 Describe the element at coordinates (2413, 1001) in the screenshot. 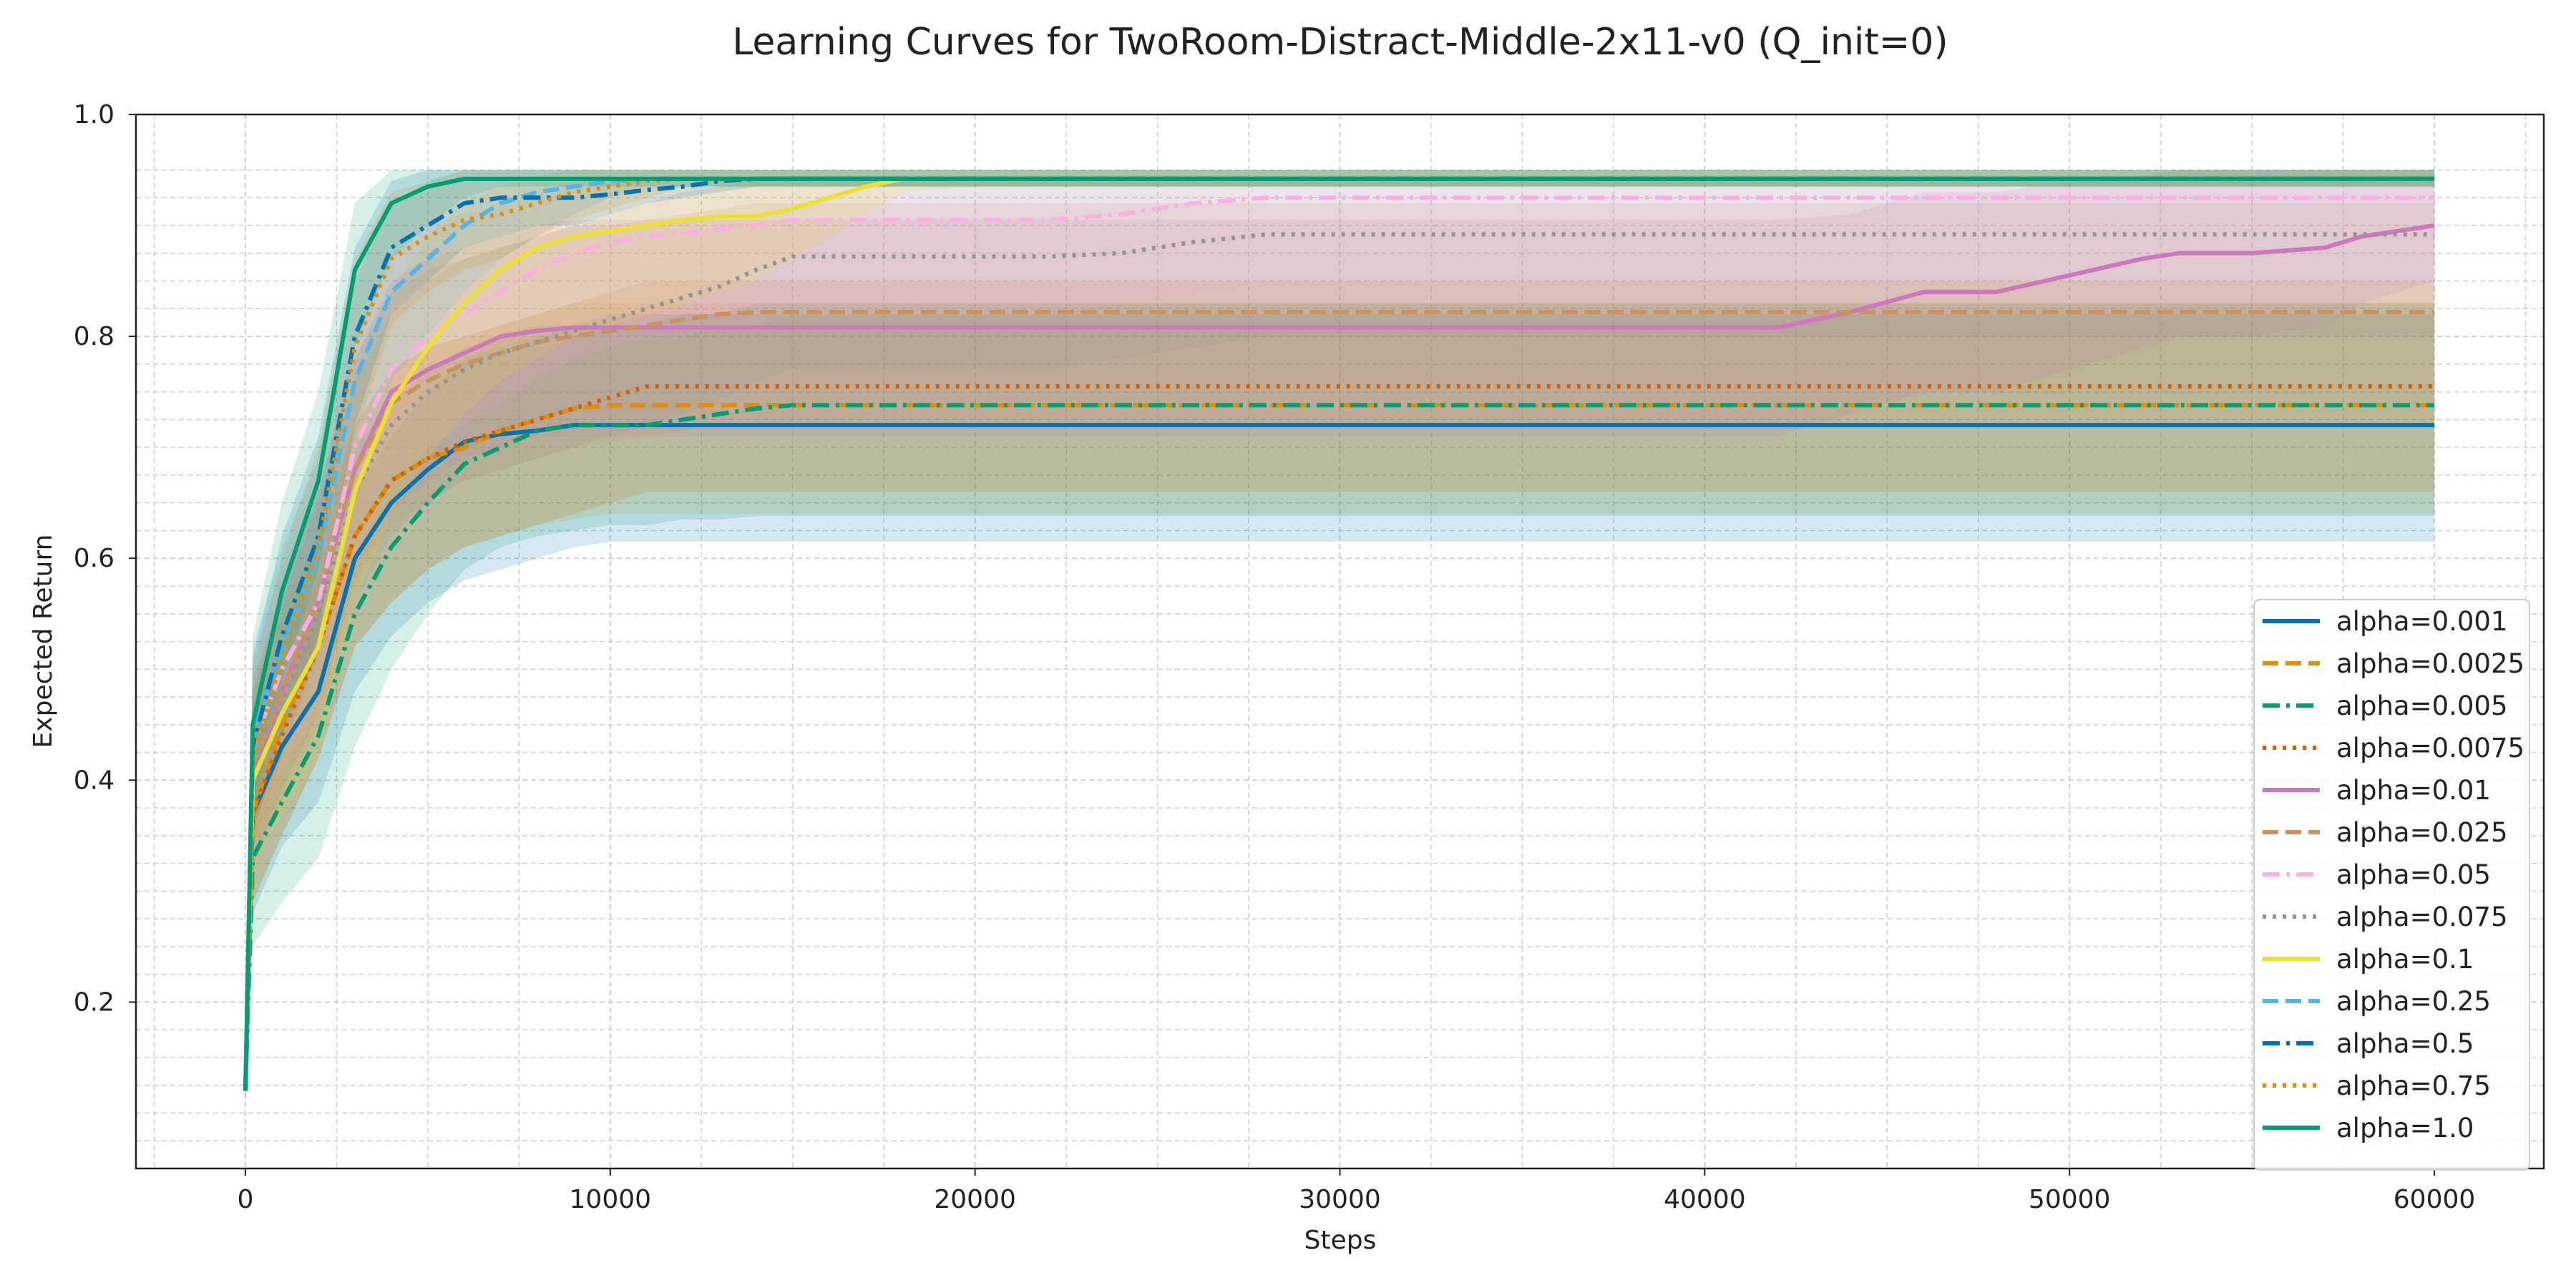

I see `legend-label: alpha=0.25` at that location.